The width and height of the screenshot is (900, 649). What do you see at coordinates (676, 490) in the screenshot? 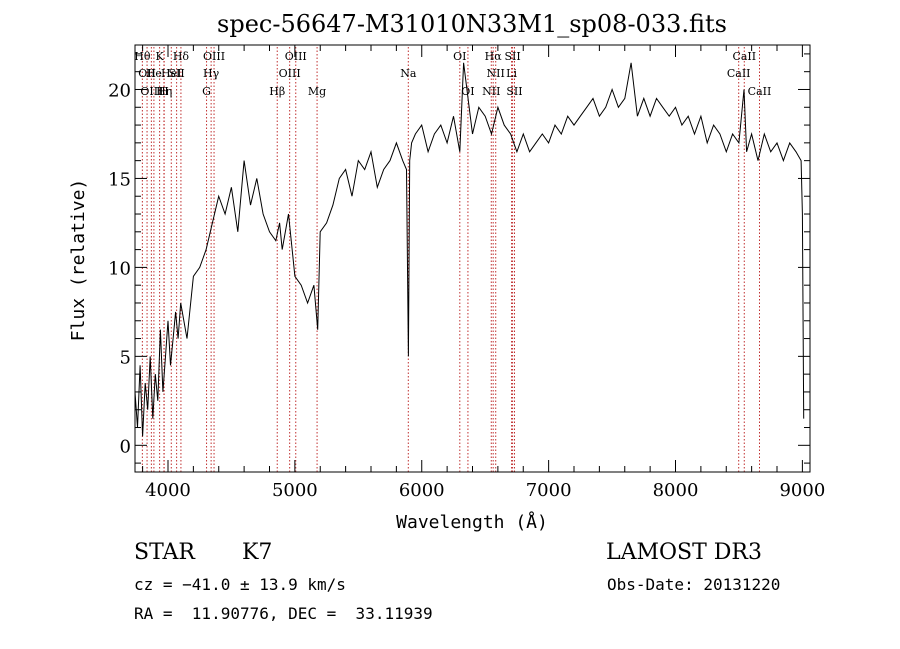
I see `x-tick-label-4: 8000` at bounding box center [676, 490].